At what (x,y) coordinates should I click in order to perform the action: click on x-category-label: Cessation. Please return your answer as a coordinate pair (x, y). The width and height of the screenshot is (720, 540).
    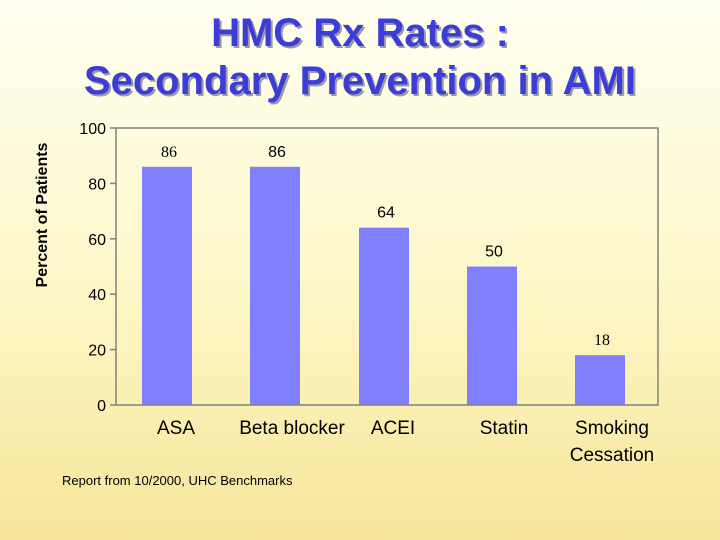
    Looking at the image, I should click on (612, 455).